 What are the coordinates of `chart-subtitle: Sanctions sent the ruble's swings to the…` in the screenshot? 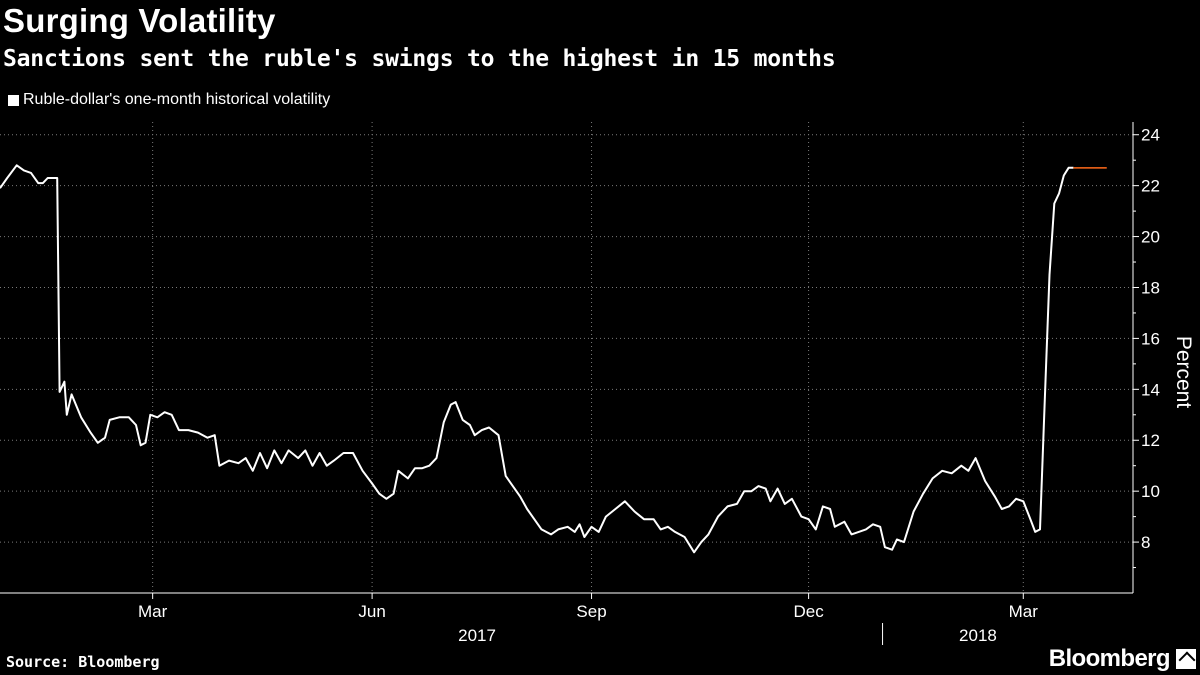 It's located at (419, 59).